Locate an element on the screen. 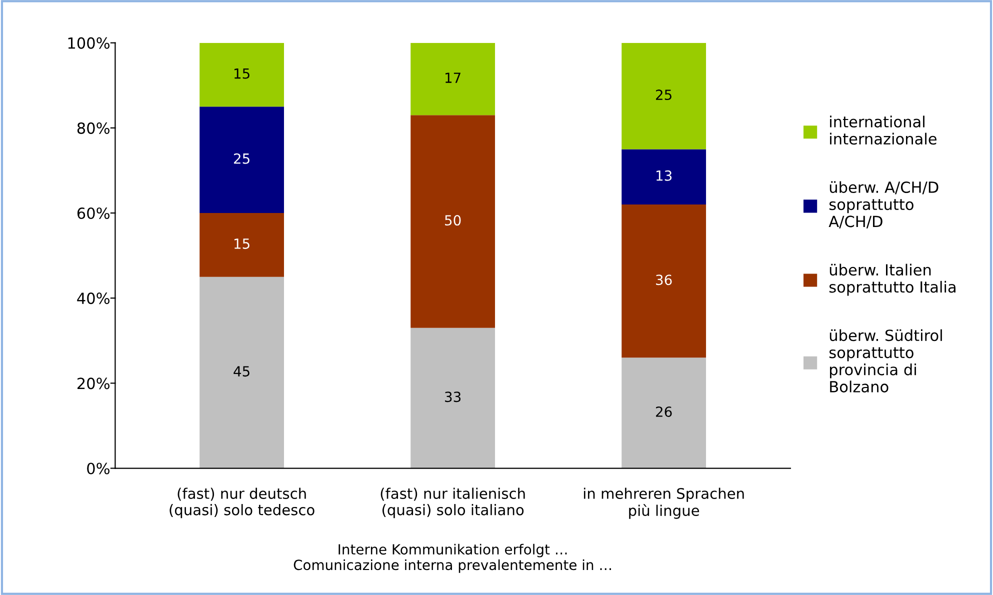 The width and height of the screenshot is (993, 595). y-tick-label: 100% is located at coordinates (89, 43).